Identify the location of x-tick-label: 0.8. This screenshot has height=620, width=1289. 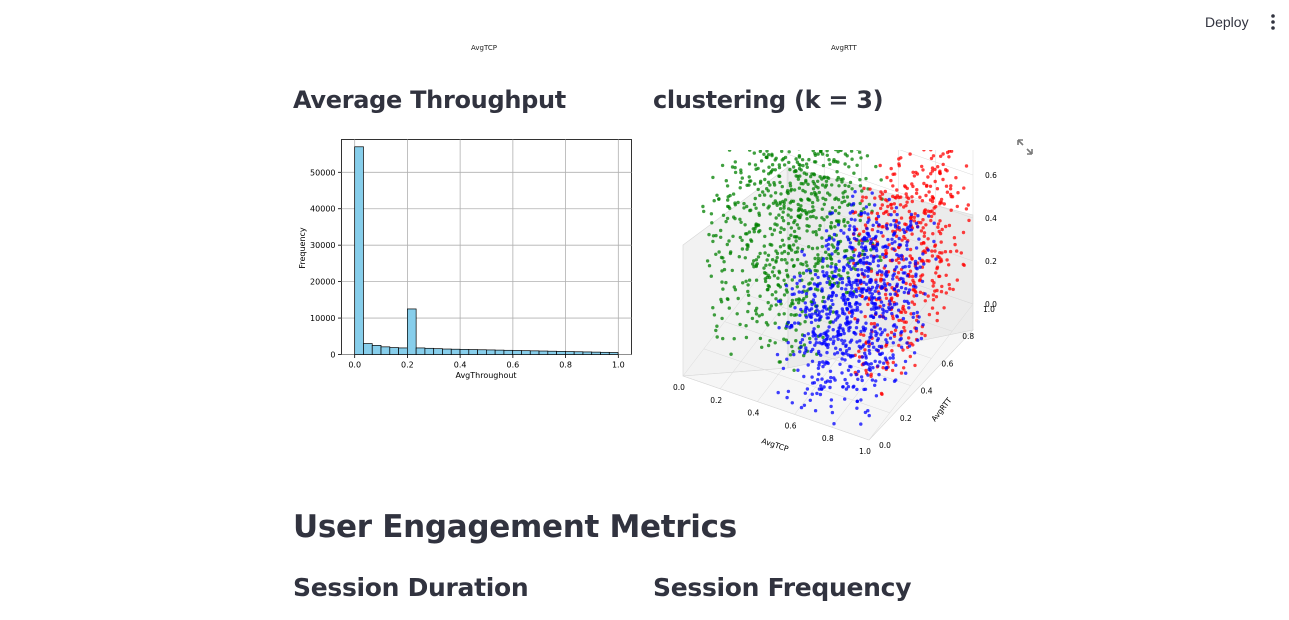
(828, 438).